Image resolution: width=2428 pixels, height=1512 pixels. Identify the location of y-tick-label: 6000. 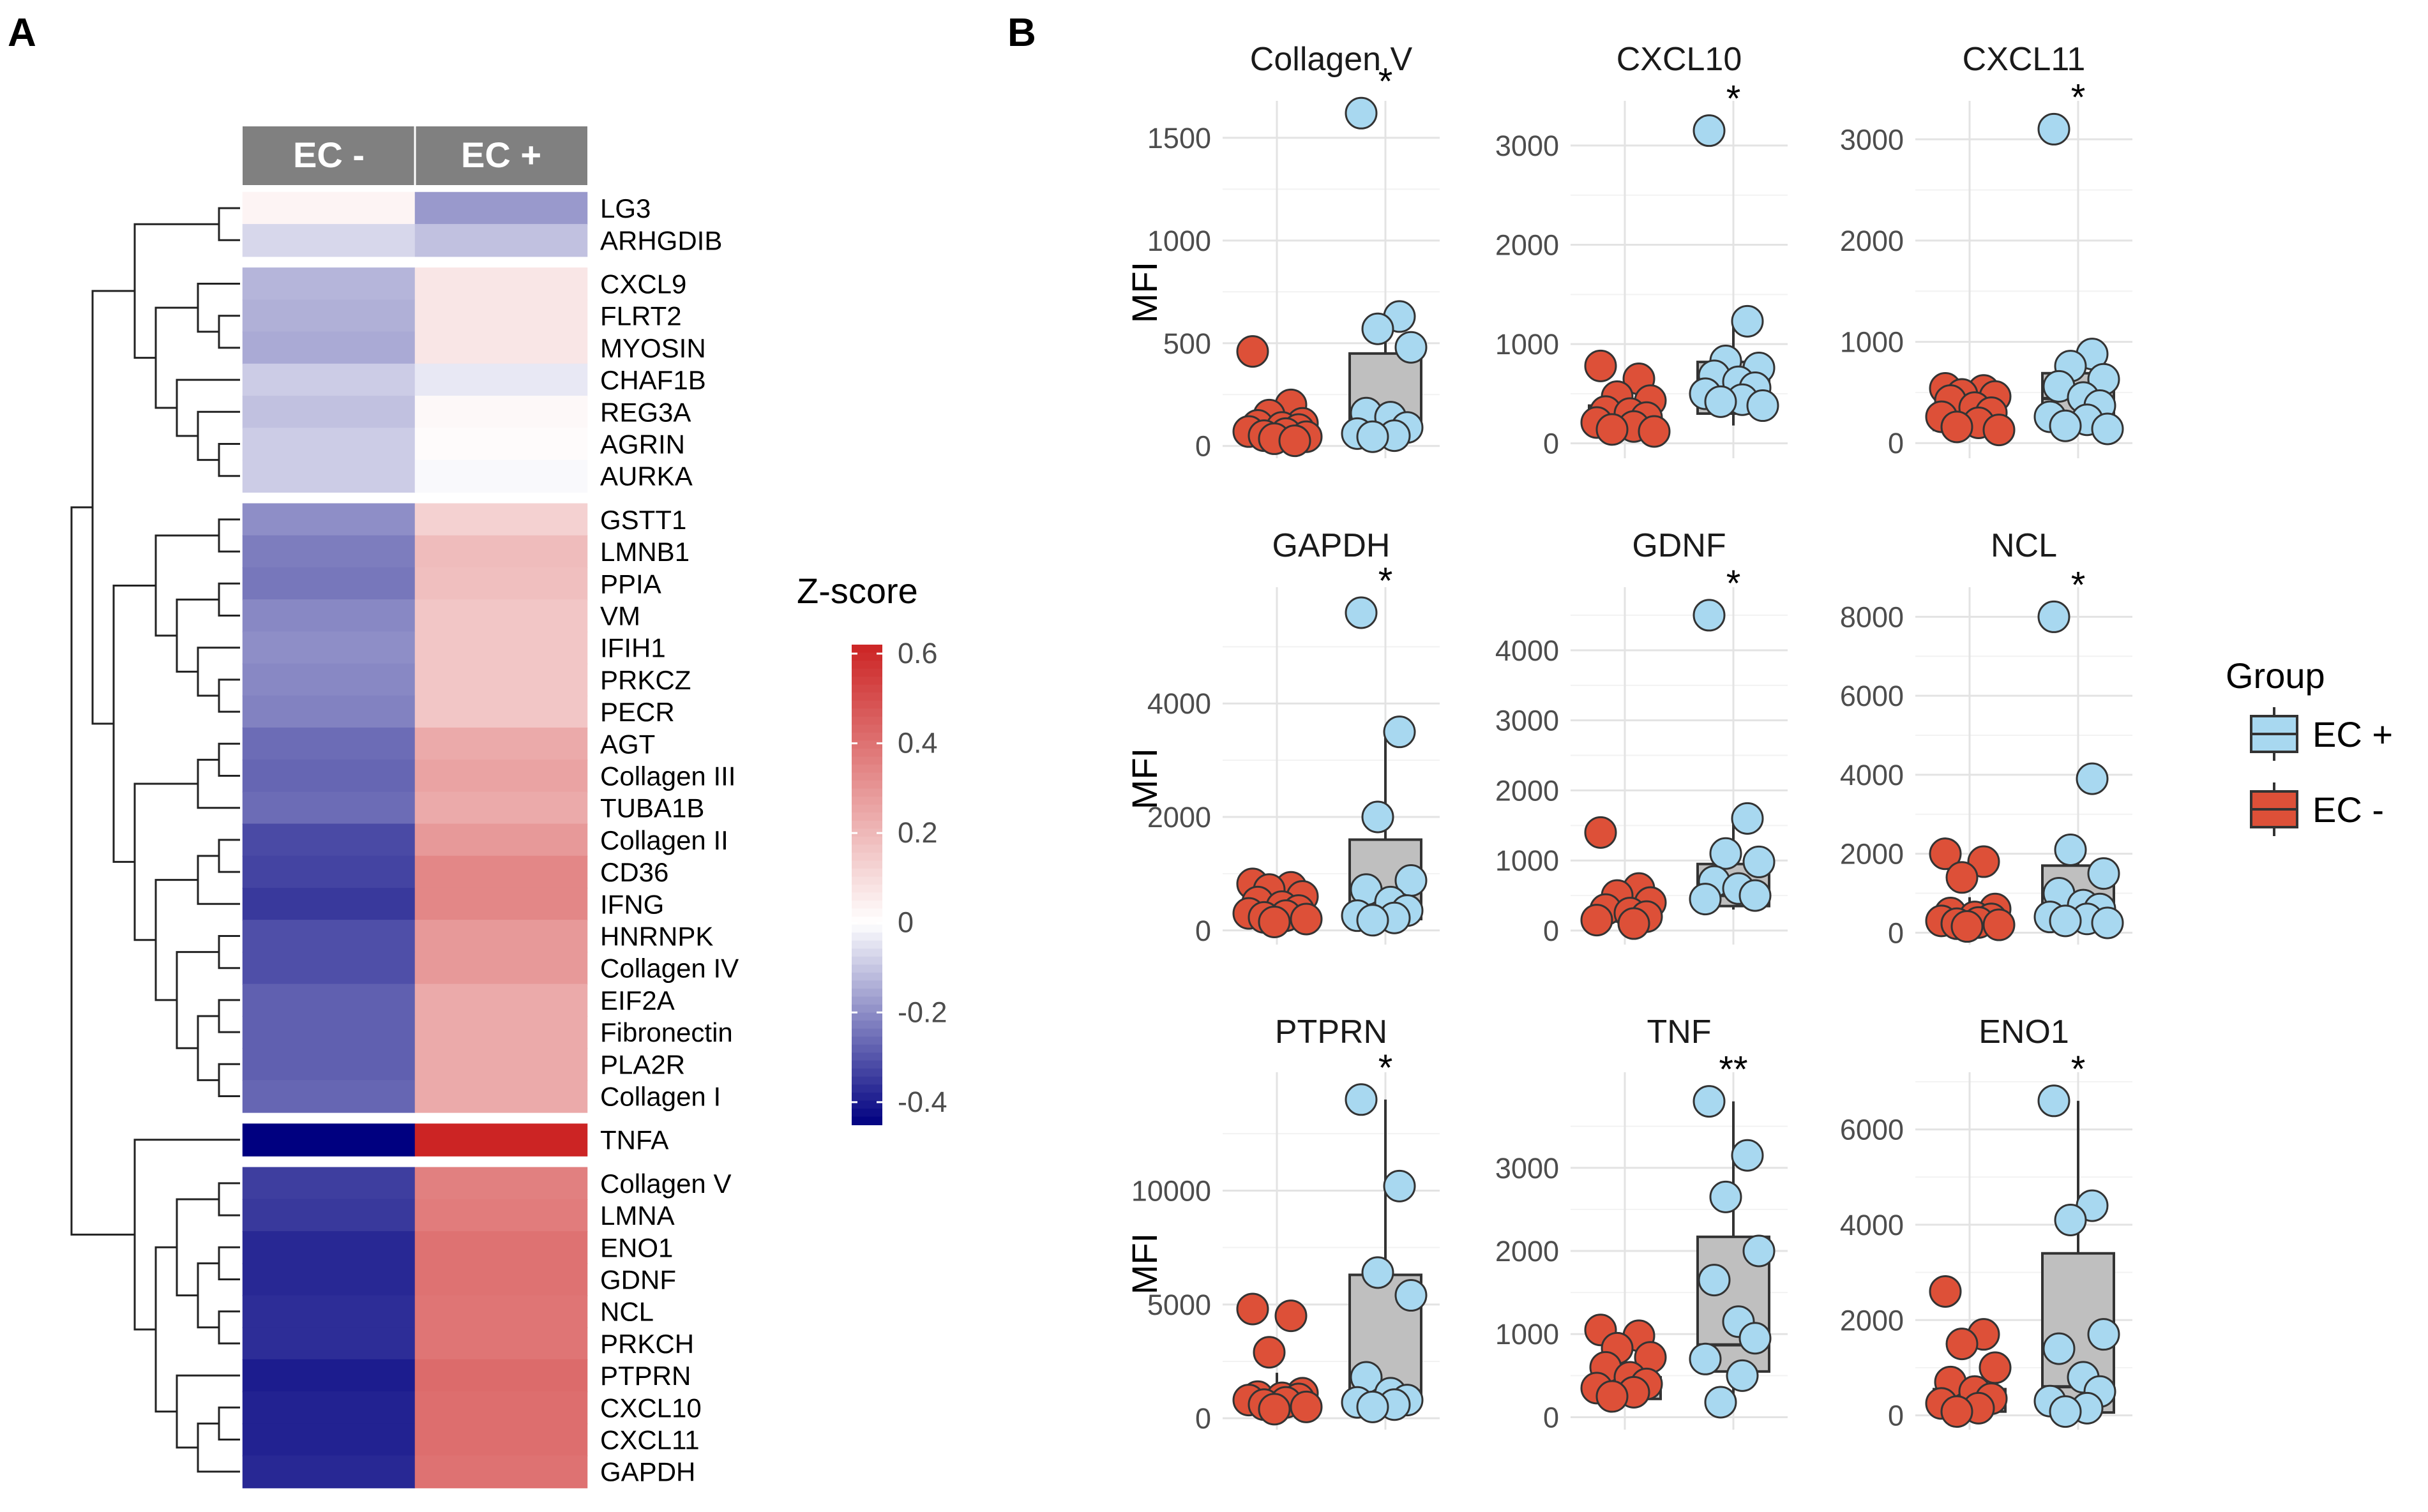
(1872, 696).